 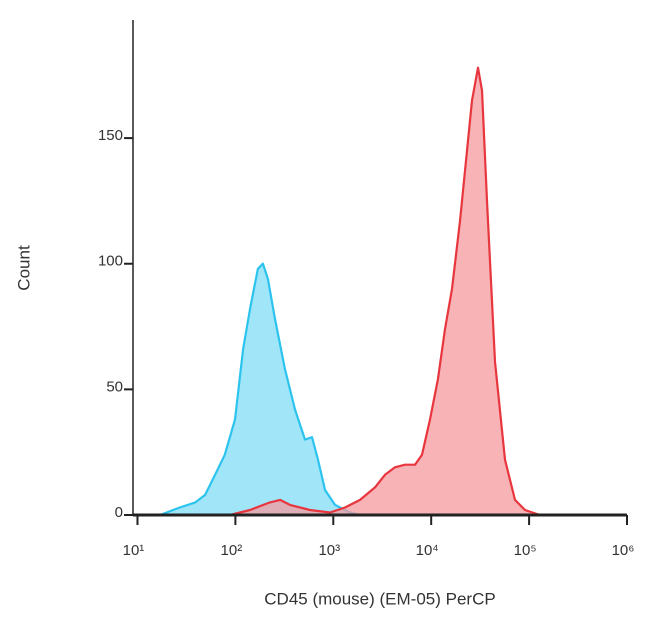 I want to click on x-axis-label: CD45 (mouse) (EM-05) PerCP, so click(x=379, y=598).